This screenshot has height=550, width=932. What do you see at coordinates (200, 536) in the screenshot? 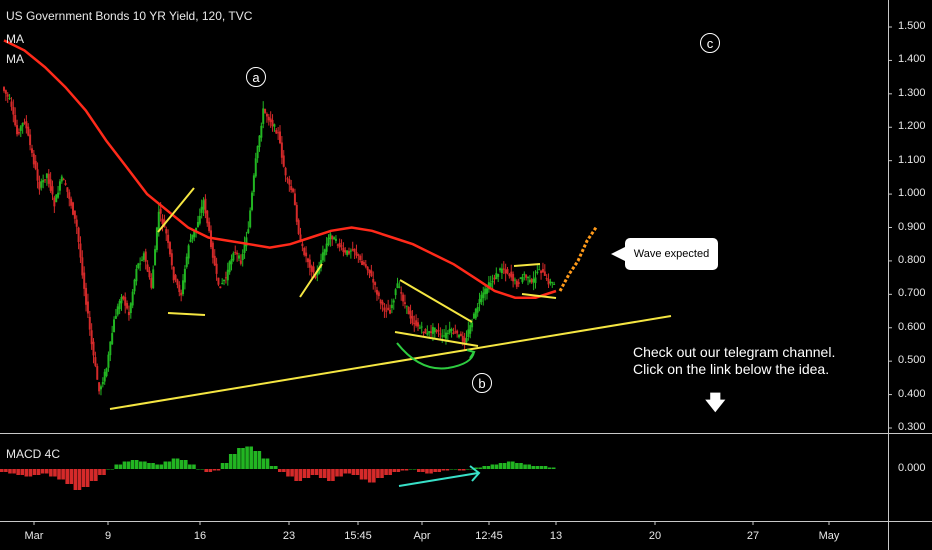
I see `x-tick-label: 16` at bounding box center [200, 536].